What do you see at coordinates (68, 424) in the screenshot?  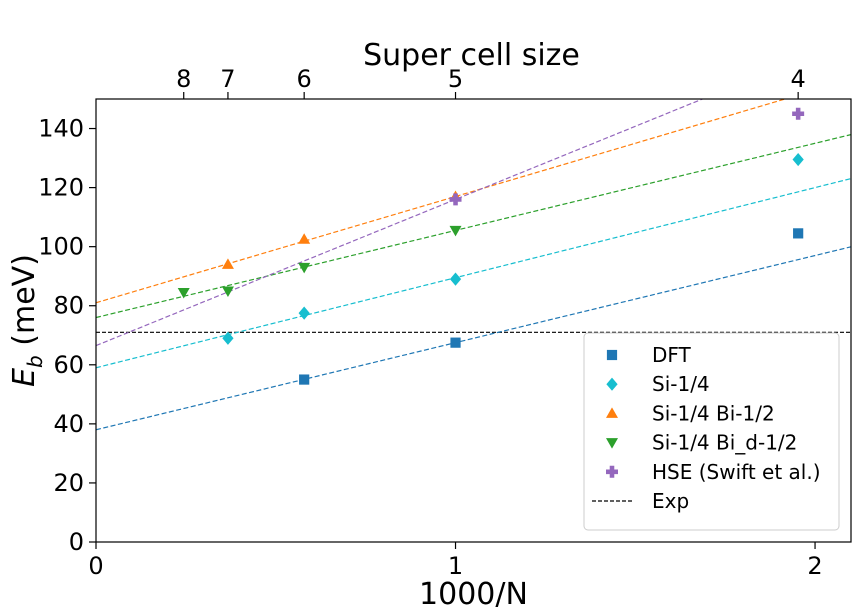 I see `y-tick-label-2: 40` at bounding box center [68, 424].